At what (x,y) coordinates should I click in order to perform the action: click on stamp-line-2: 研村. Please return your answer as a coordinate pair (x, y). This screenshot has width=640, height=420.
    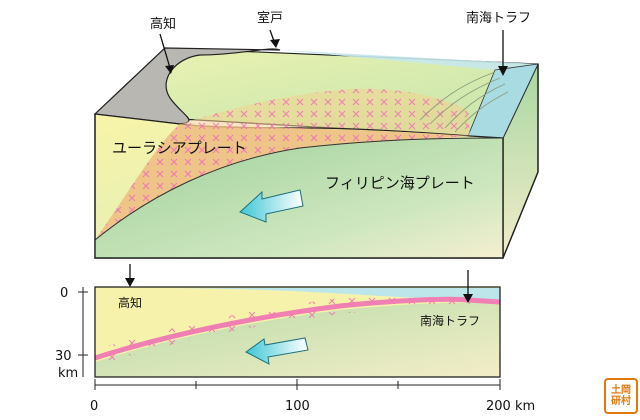
    Looking at the image, I should click on (621, 401).